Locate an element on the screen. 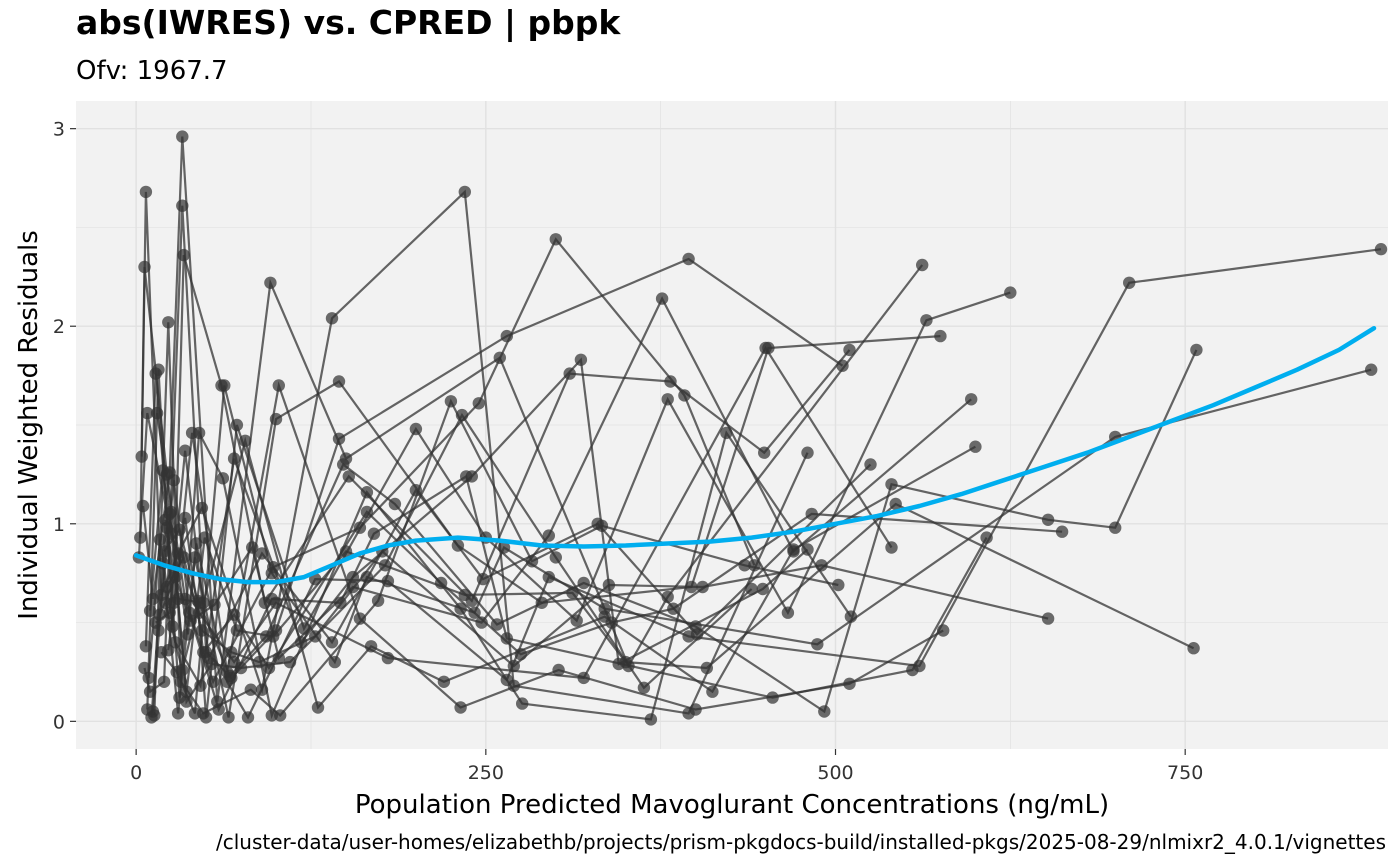 This screenshot has height=865, width=1400. x-tick-label: 500 is located at coordinates (835, 773).